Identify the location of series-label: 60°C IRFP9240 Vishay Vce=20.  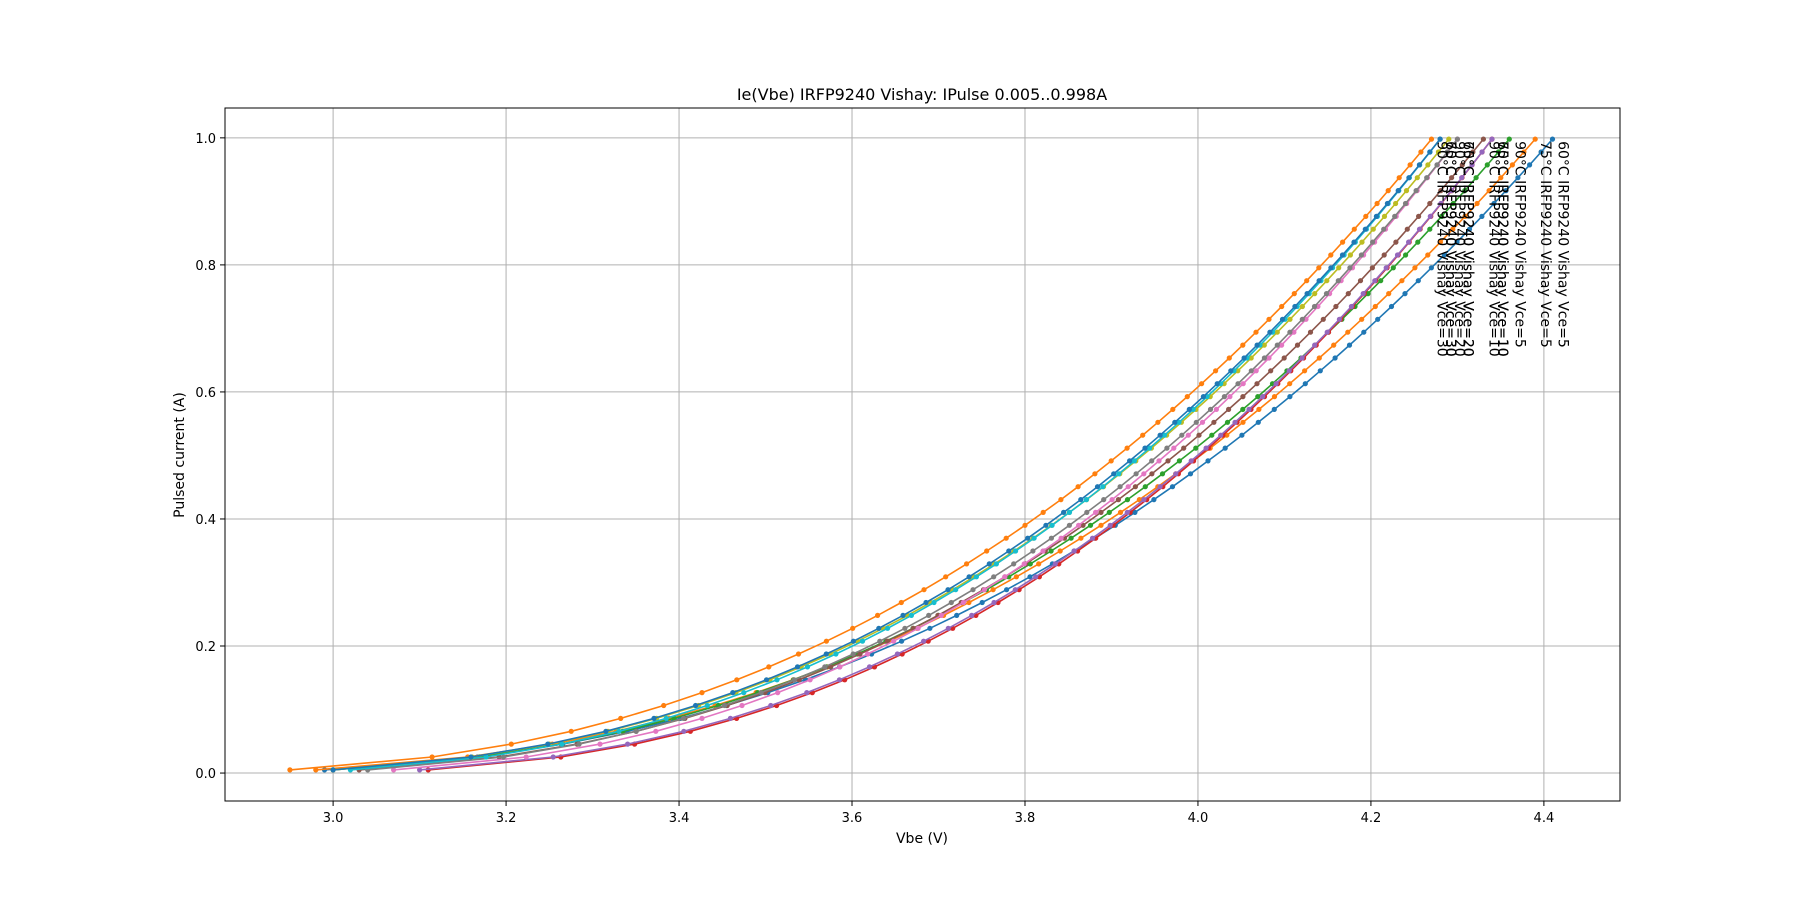
(1467, 249).